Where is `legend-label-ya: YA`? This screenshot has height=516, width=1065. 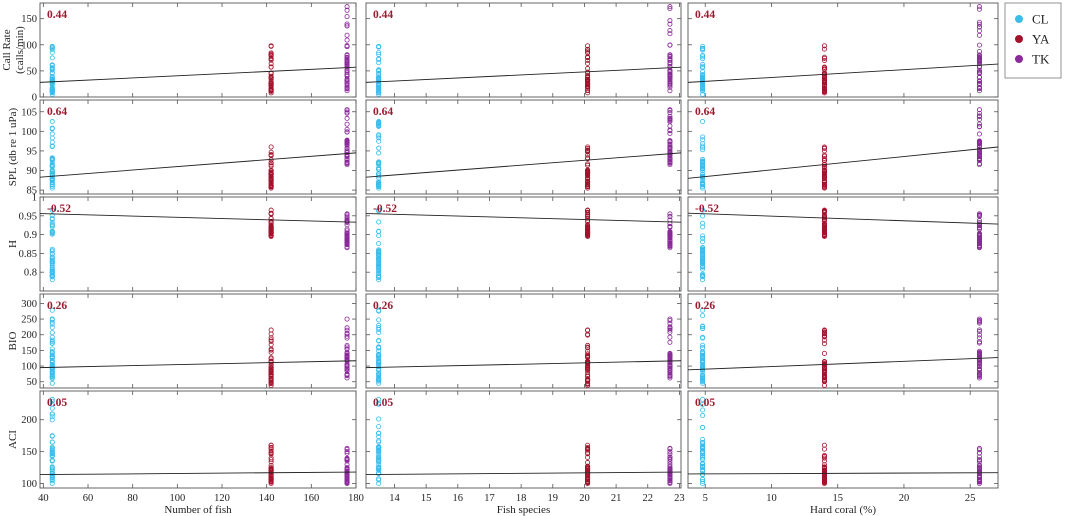
legend-label-ya: YA is located at coordinates (1041, 39).